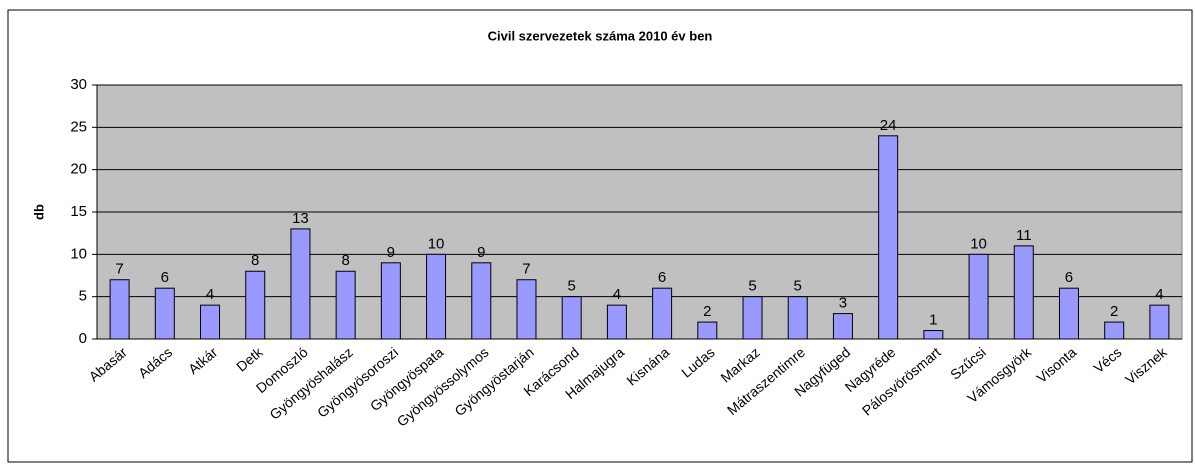  What do you see at coordinates (83, 296) in the screenshot?
I see `y-tick-label: 5` at bounding box center [83, 296].